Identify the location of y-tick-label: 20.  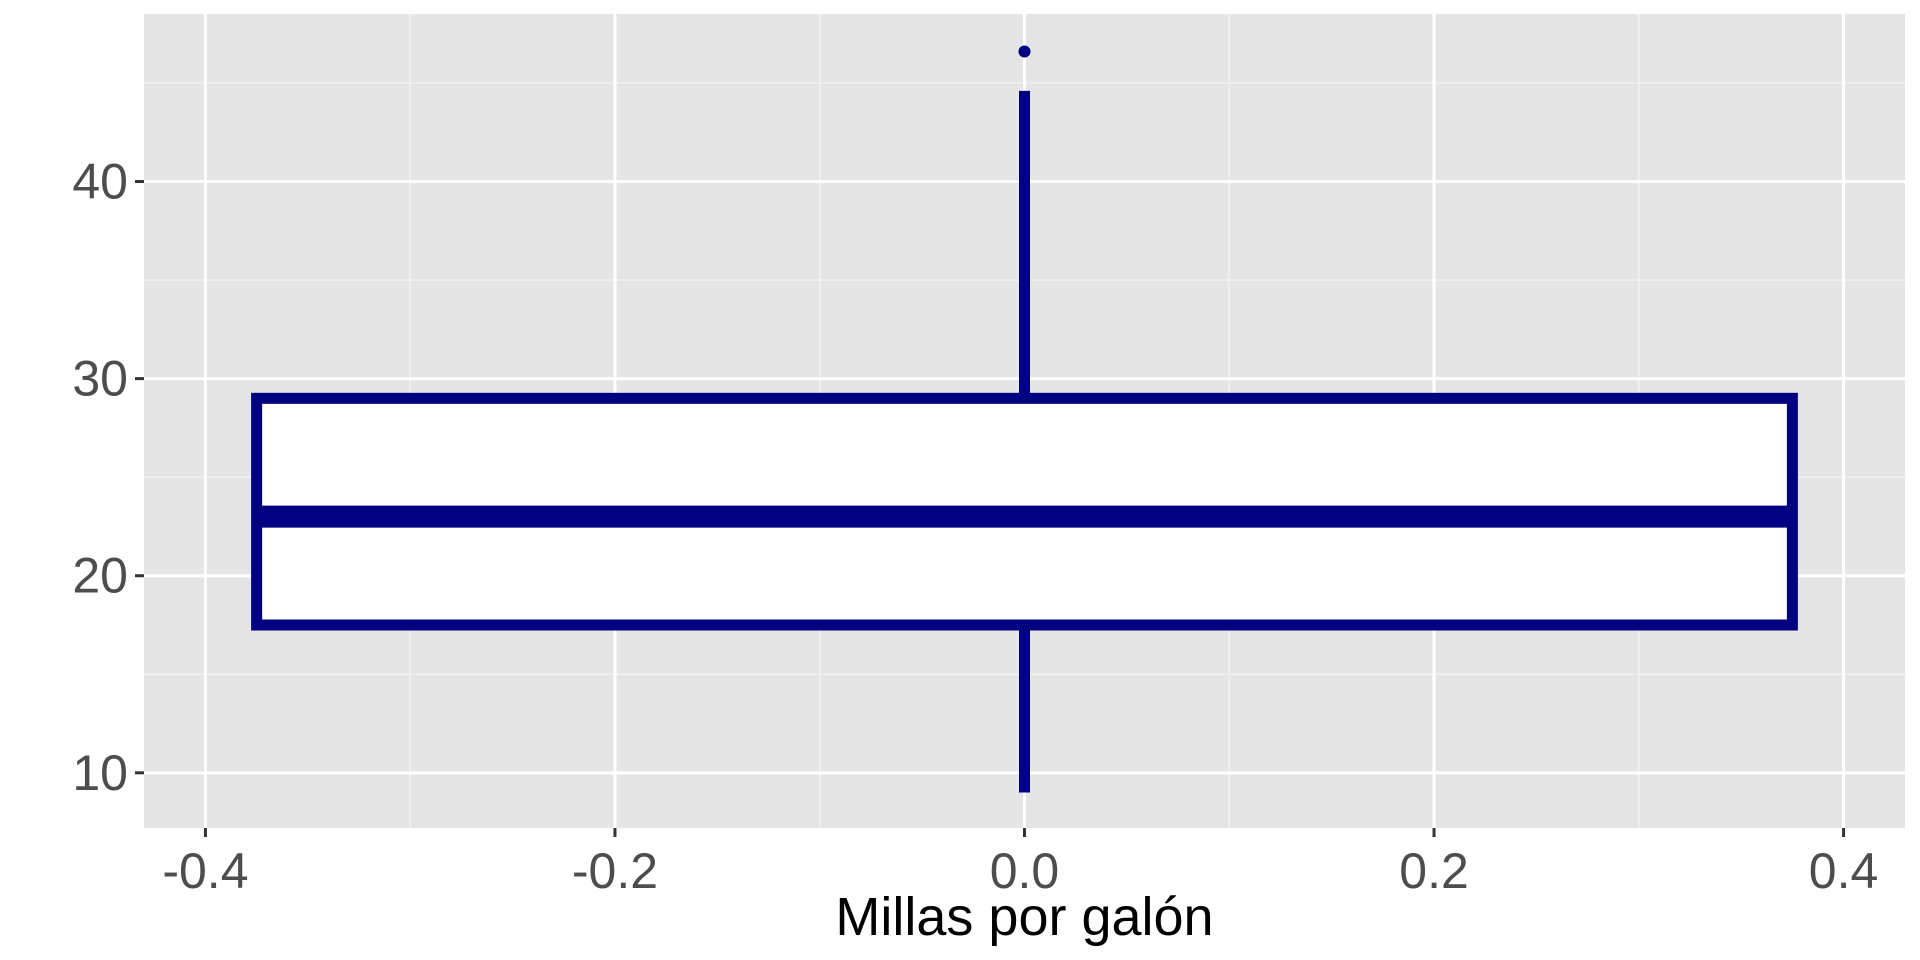
(100, 576).